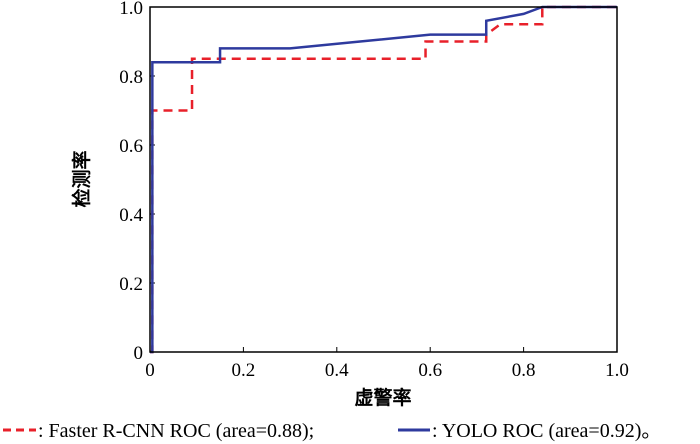 Image resolution: width=700 pixels, height=444 pixels. What do you see at coordinates (131, 9) in the screenshot?
I see `y-tick-label: 1.0` at bounding box center [131, 9].